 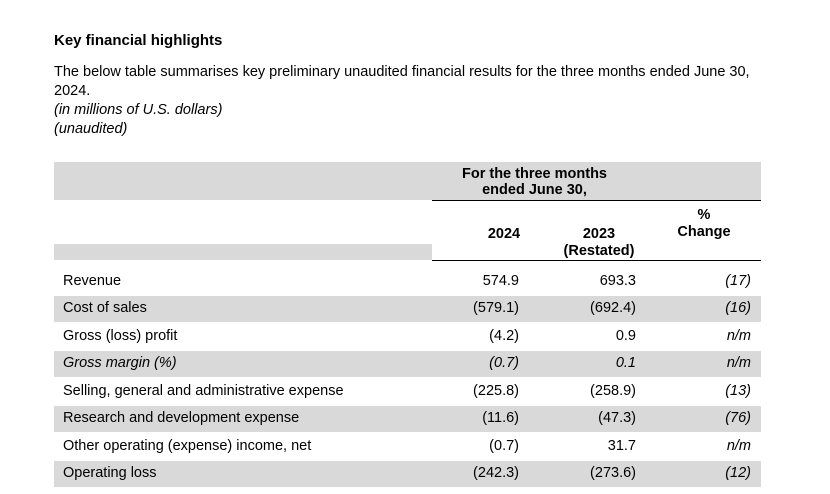 What do you see at coordinates (613, 391) in the screenshot?
I see `value-2023: (258.9)` at bounding box center [613, 391].